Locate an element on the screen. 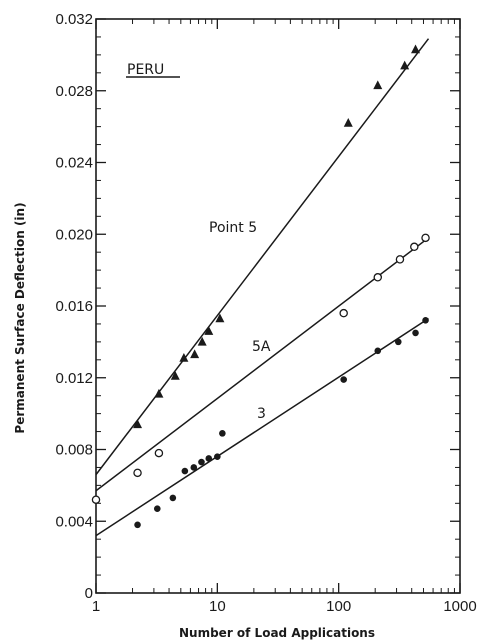 Image resolution: width=485 pixels, height=641 pixels. y-tick-label: 0.032 is located at coordinates (74, 19).